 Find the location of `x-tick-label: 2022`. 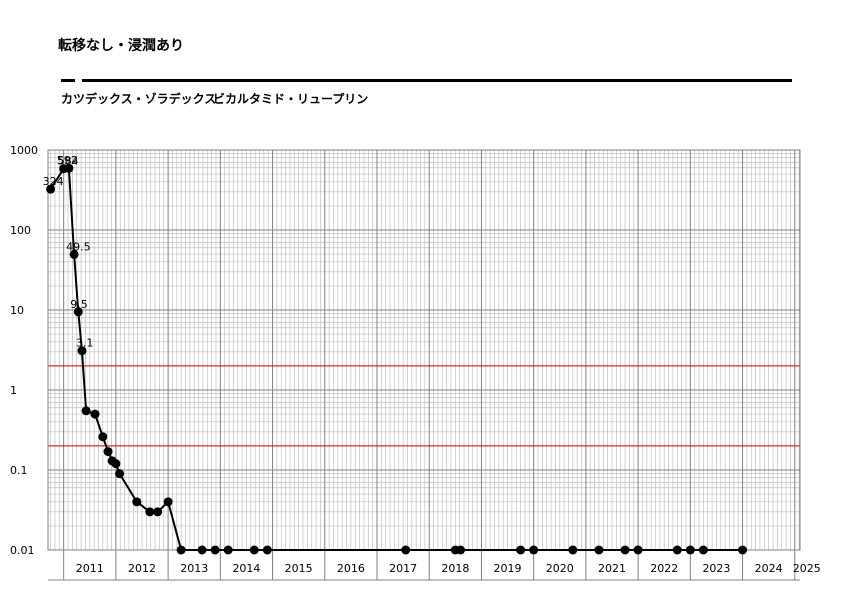

x-tick-label: 2022 is located at coordinates (664, 568).